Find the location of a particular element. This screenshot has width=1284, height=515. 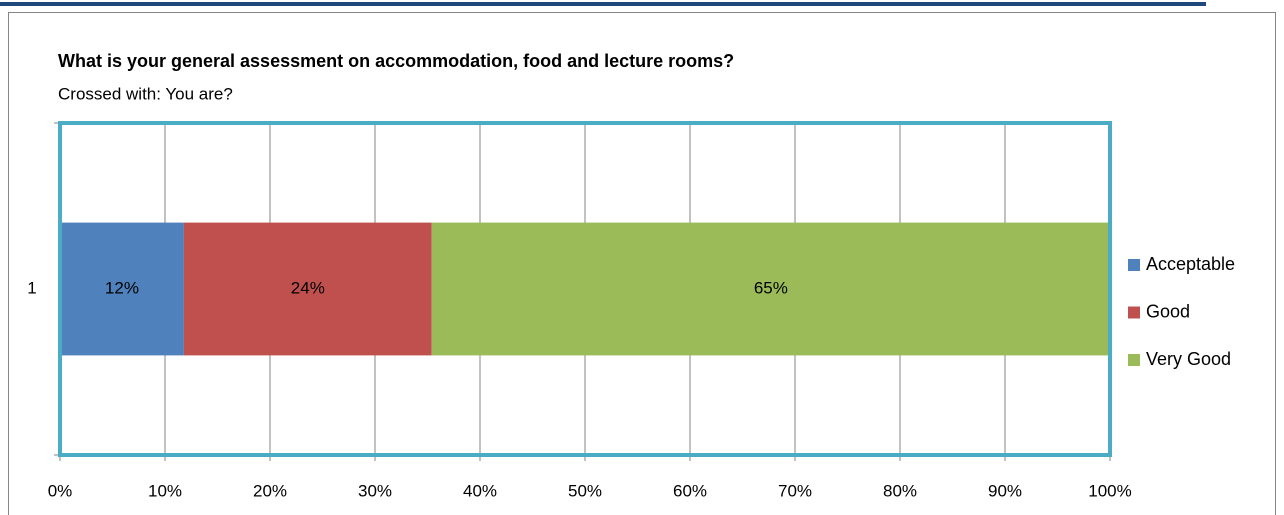

x-tick-label: 40% is located at coordinates (480, 490).